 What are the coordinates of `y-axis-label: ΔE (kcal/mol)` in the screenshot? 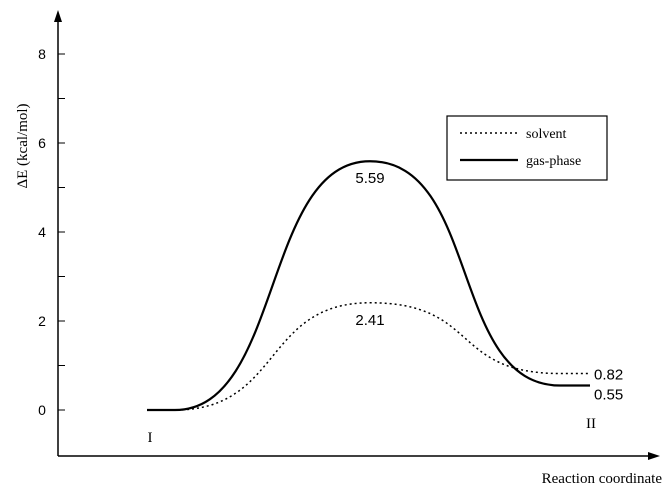 It's located at (23, 145).